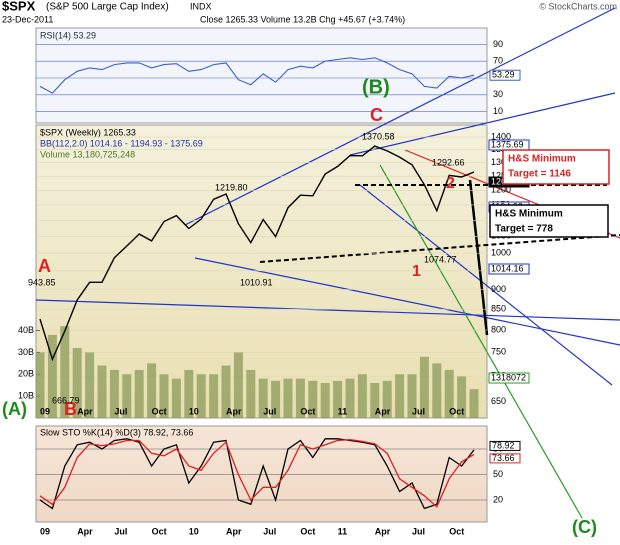  What do you see at coordinates (439, 248) in the screenshot?
I see `neckline` at bounding box center [439, 248].